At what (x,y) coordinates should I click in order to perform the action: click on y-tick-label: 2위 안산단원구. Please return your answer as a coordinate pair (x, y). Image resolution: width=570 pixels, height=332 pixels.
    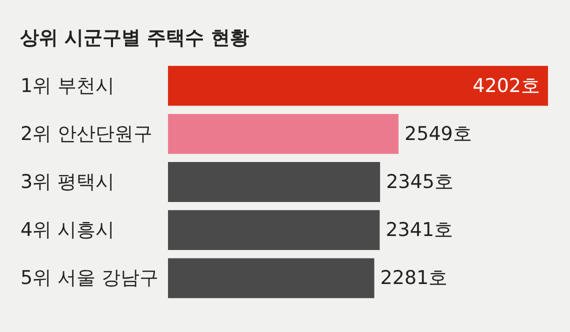
    Looking at the image, I should click on (86, 133).